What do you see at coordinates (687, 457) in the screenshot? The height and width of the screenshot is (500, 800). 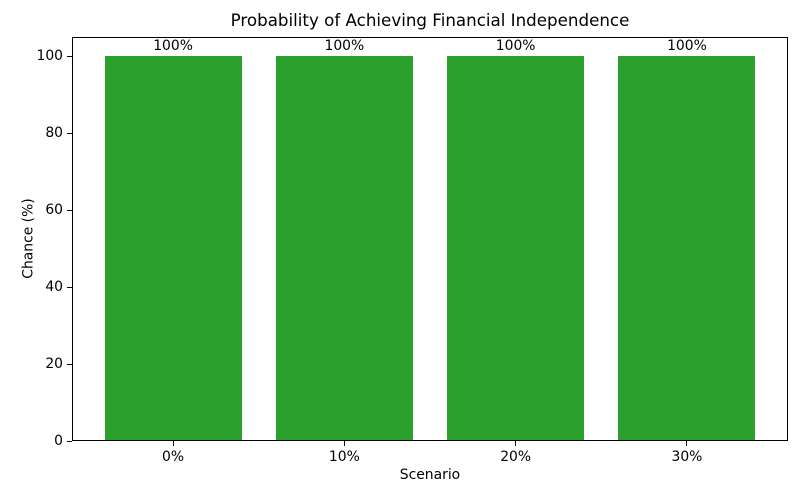 I see `x-tick-label: 30%` at bounding box center [687, 457].